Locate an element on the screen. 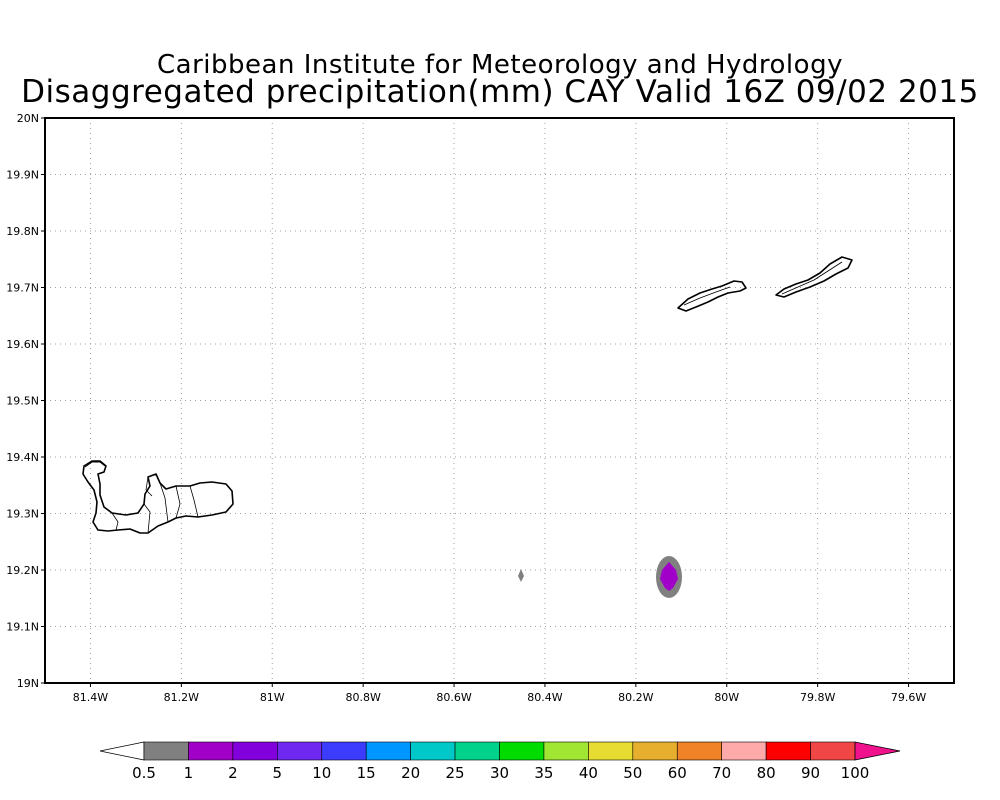 The image size is (1000, 800). lat-tick-label: 19.1N is located at coordinates (22, 627).